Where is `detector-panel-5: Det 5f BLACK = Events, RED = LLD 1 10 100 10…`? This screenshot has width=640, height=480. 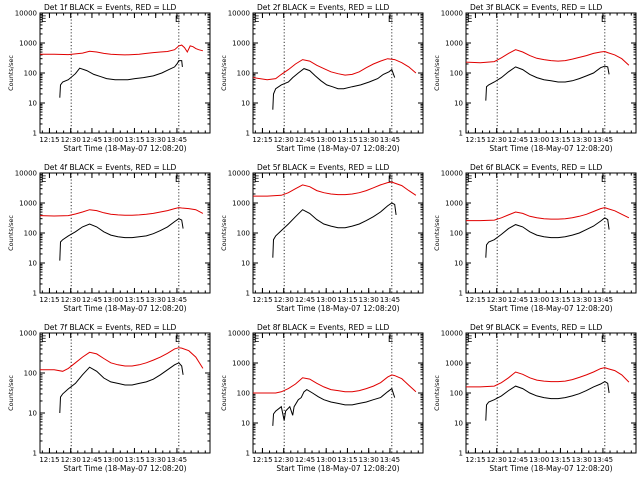 detector-panel-5: Det 5f BLACK = Events, RED = LLD 1 10 100 10… is located at coordinates (322, 238).